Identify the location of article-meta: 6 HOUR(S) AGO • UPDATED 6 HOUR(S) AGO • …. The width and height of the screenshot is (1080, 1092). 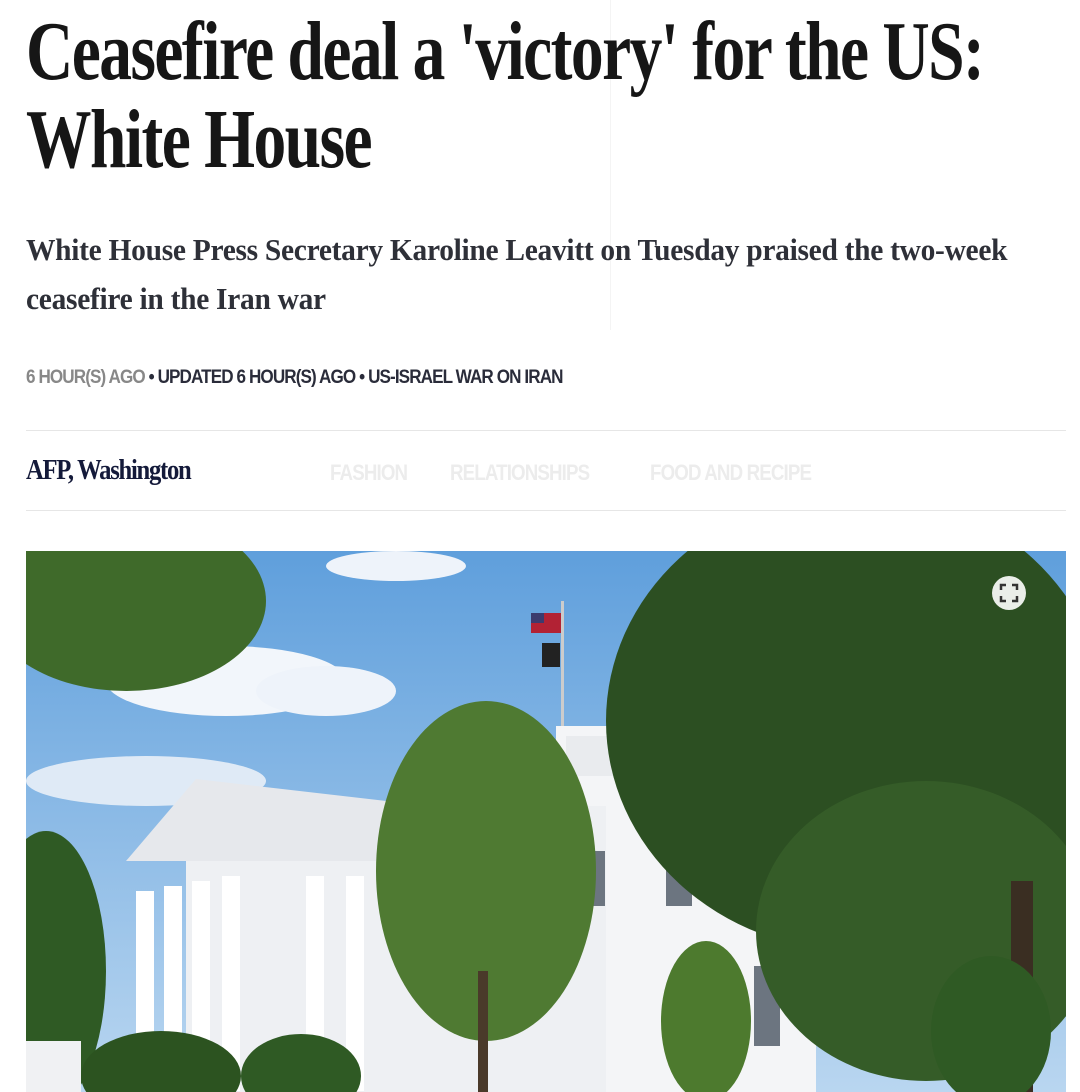
(295, 378).